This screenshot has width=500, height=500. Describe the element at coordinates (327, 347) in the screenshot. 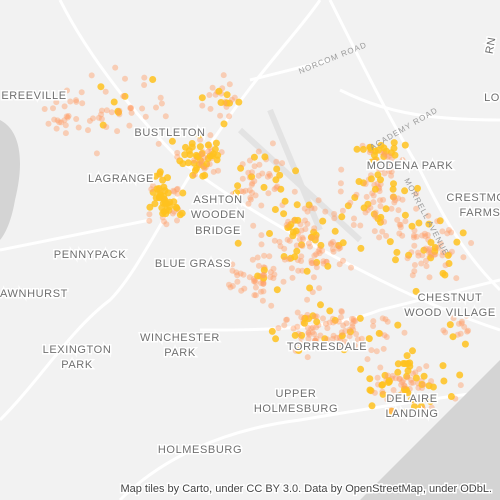

I see `place-label: TORRESDALE` at that location.